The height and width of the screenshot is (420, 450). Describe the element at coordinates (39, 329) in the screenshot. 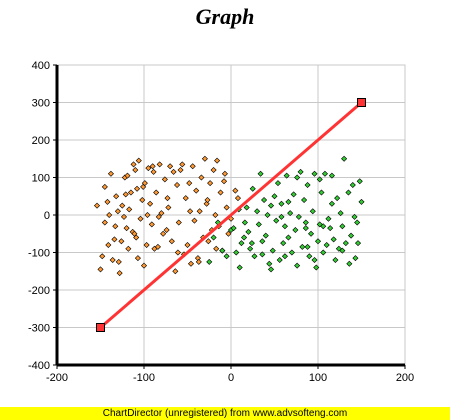

I see `y-tick-label: -300` at that location.